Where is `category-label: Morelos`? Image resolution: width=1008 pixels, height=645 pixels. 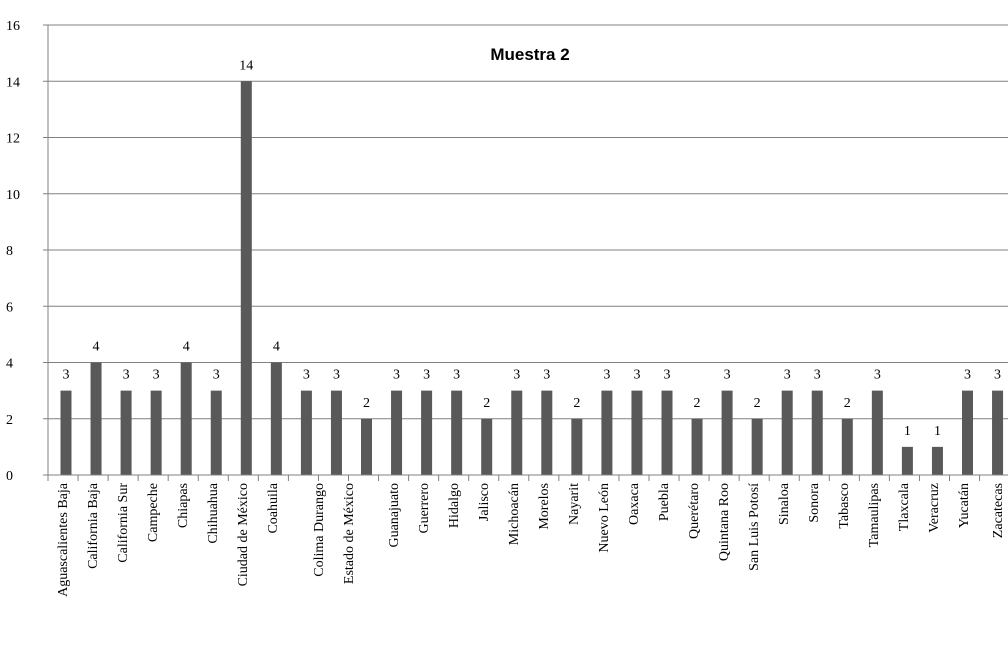
category-label: Morelos is located at coordinates (544, 506).